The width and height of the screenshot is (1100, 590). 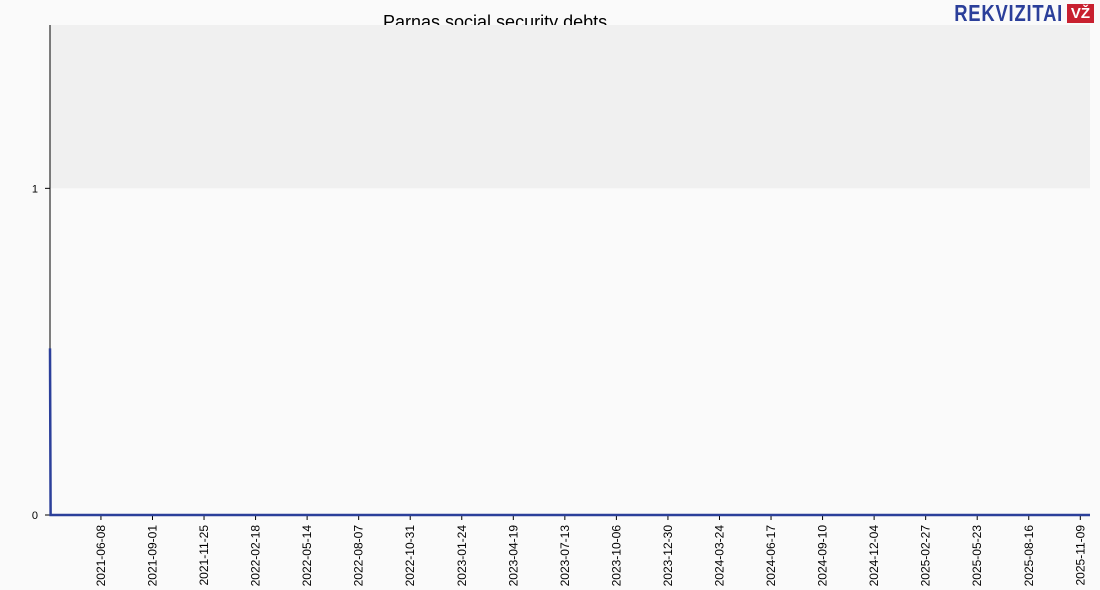 What do you see at coordinates (101, 556) in the screenshot?
I see `x-tick-label: 2021-06-08` at bounding box center [101, 556].